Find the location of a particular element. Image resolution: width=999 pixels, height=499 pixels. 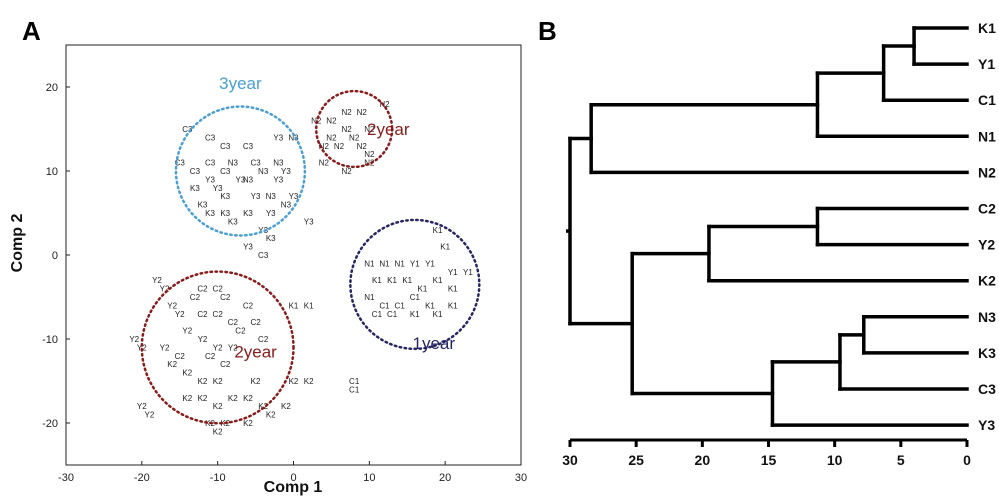

x-tick-label: 10 is located at coordinates (369, 478).